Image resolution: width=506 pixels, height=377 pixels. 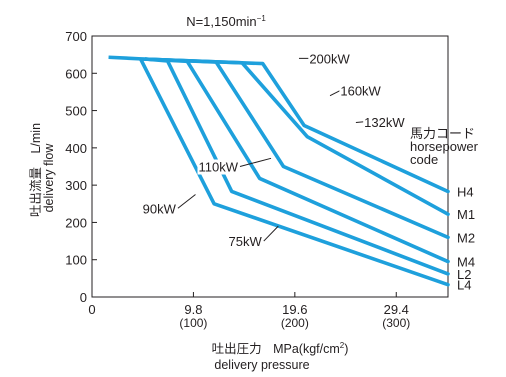 I want to click on annotation-label: 200kW, so click(x=329, y=58).